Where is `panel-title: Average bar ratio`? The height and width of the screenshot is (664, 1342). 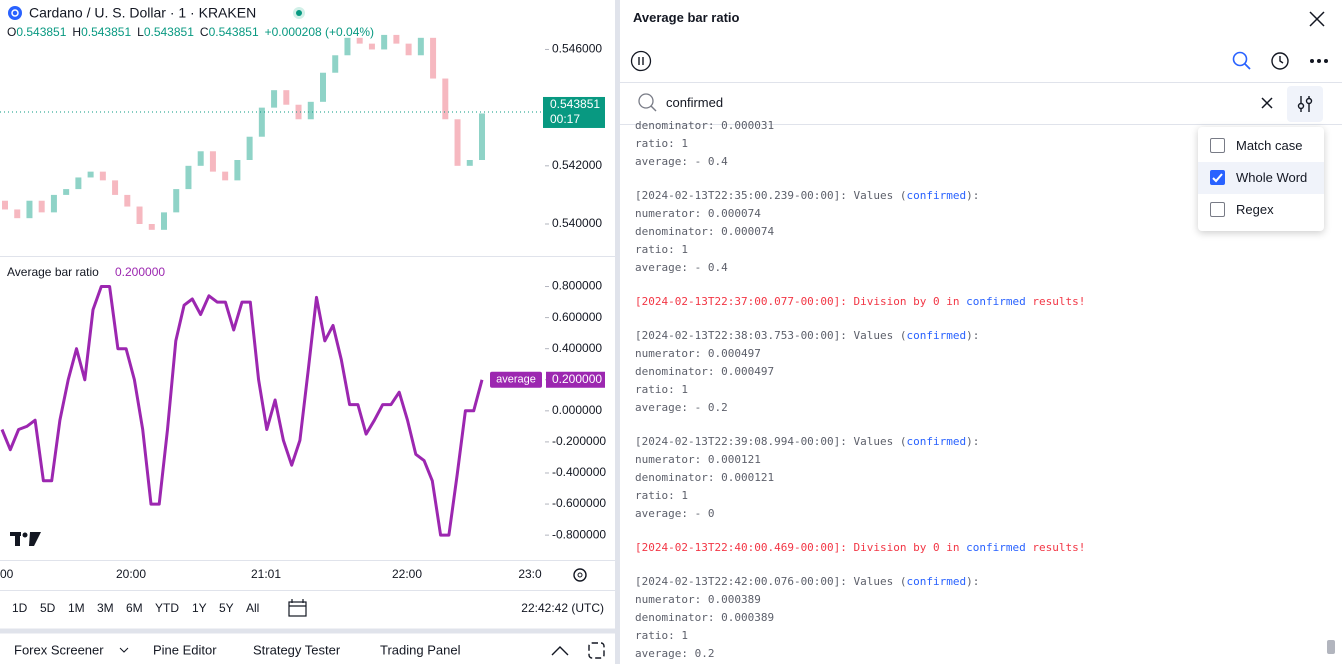
panel-title: Average bar ratio is located at coordinates (686, 17).